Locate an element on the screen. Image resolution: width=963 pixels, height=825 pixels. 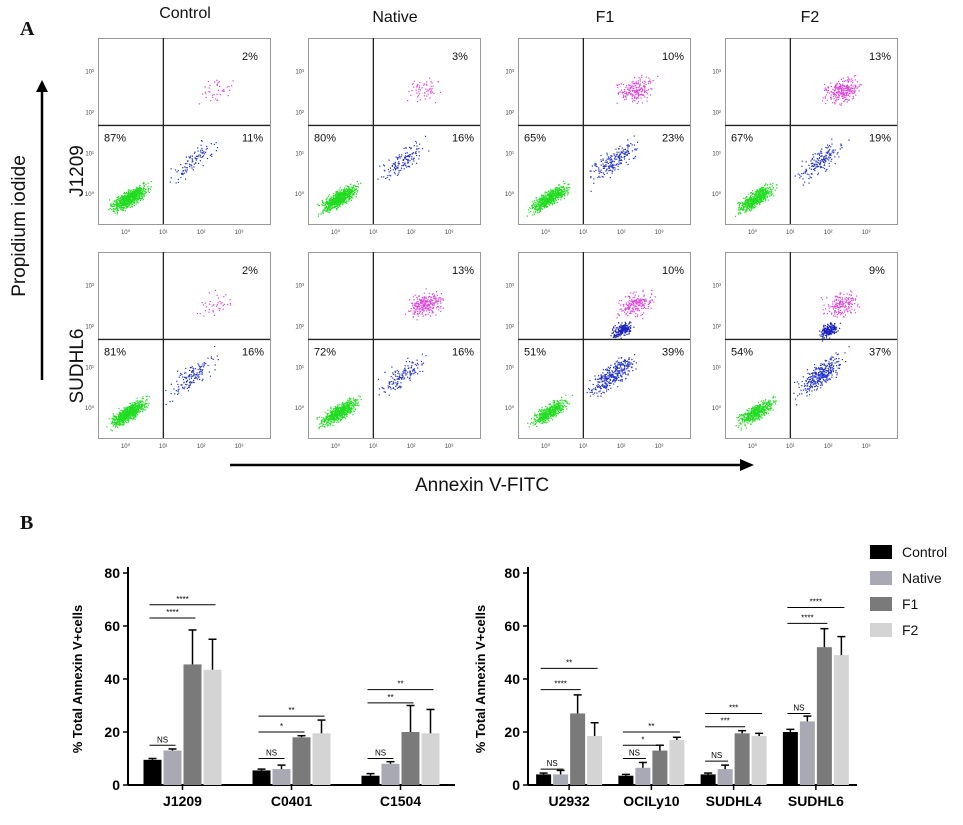
legend-label: F1 is located at coordinates (910, 604).